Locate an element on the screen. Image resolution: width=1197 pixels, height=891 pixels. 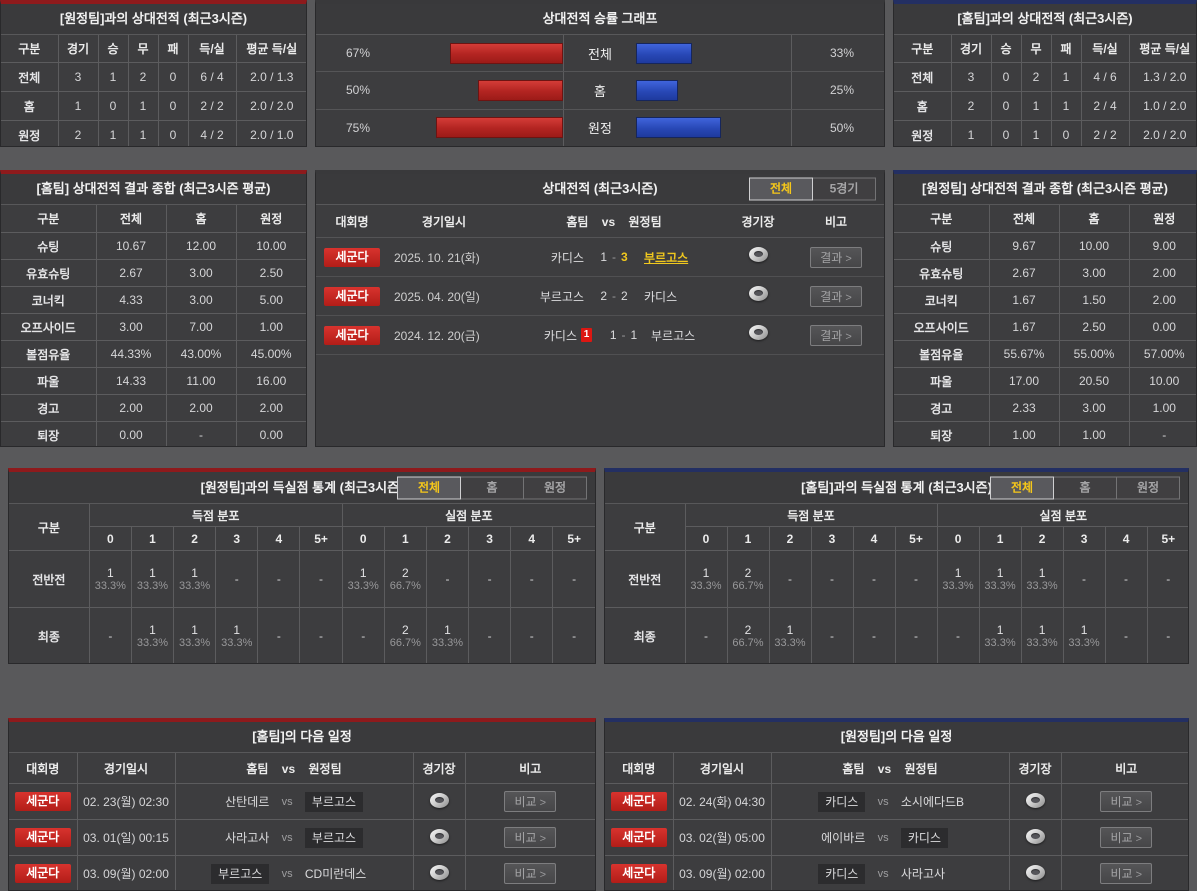
panel-title: 상대전적 승률 그래프 is located at coordinates (600, 19).